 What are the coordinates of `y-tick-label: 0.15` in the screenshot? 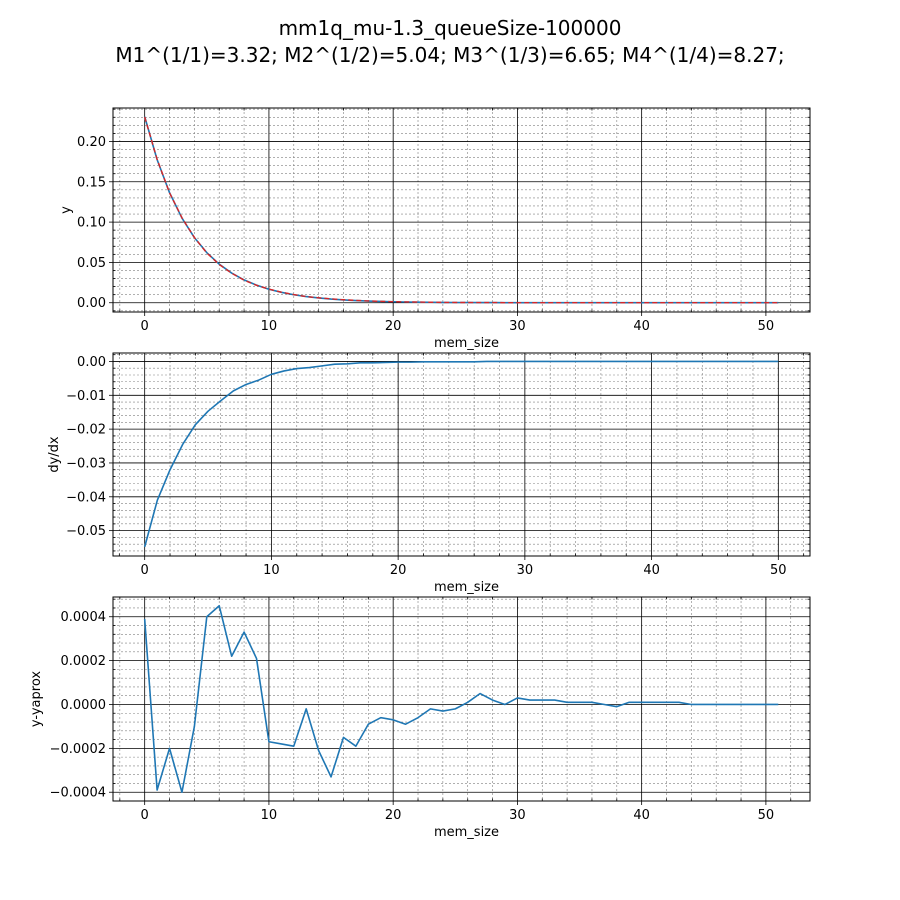 It's located at (91, 182).